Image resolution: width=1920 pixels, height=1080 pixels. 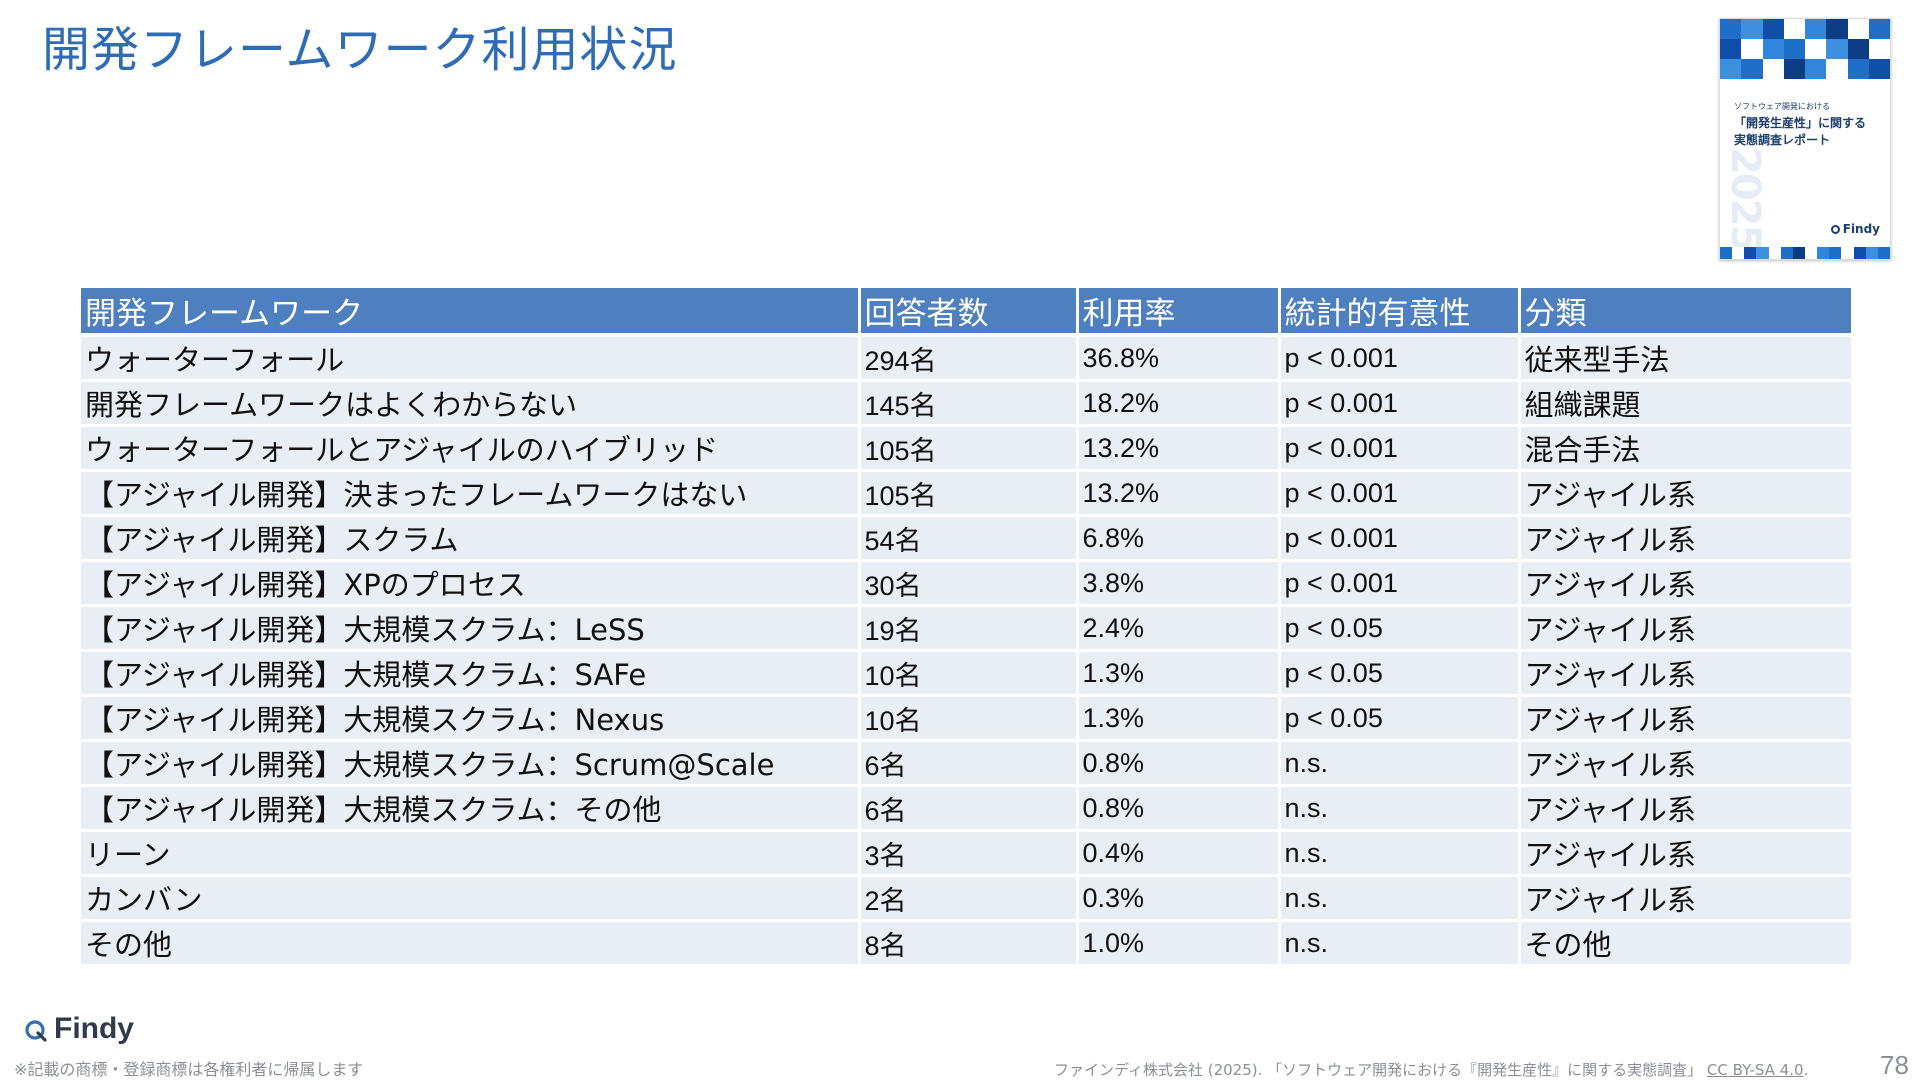 What do you see at coordinates (969, 358) in the screenshot?
I see `cell-respondents: 294名` at bounding box center [969, 358].